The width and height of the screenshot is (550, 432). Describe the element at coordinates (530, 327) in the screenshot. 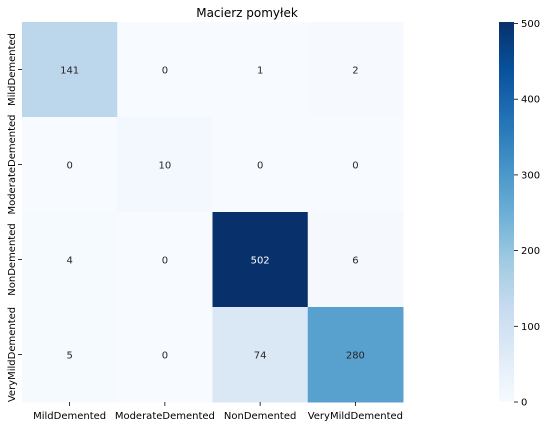

I see `colorbar-tick-label: 100` at that location.